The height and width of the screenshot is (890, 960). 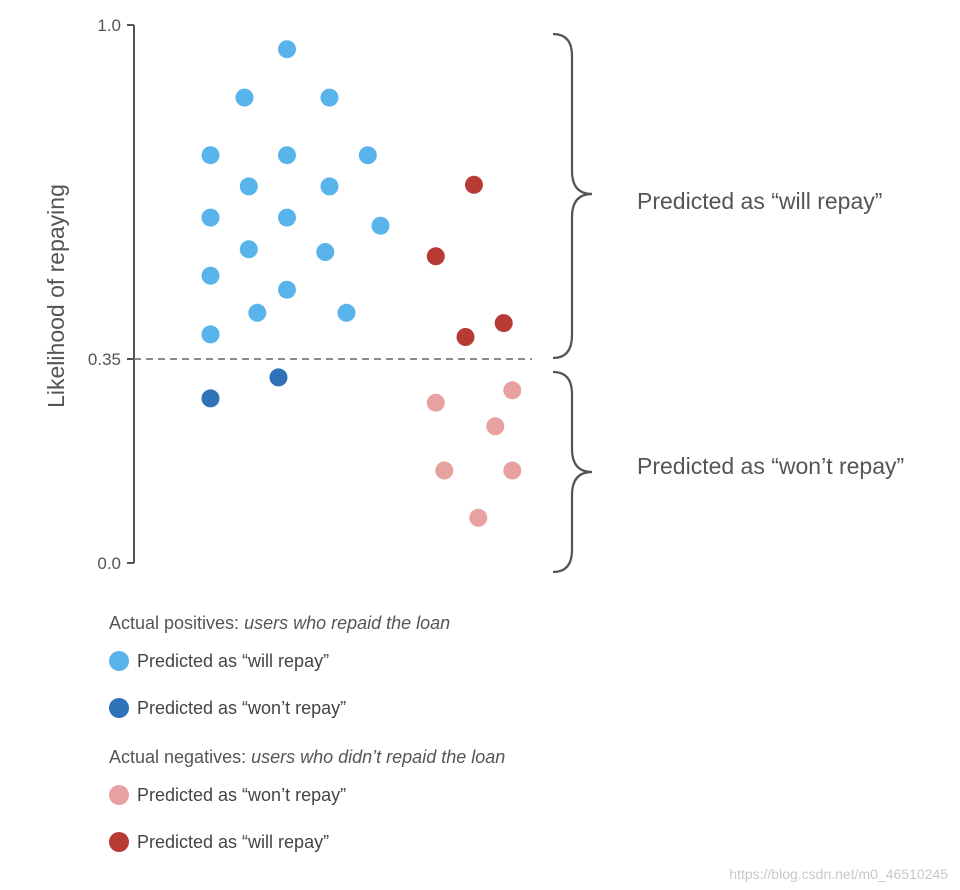 What do you see at coordinates (409, 708) in the screenshot?
I see `legend-item-positive-wont-repay: Predicted as “won’t repay”` at bounding box center [409, 708].